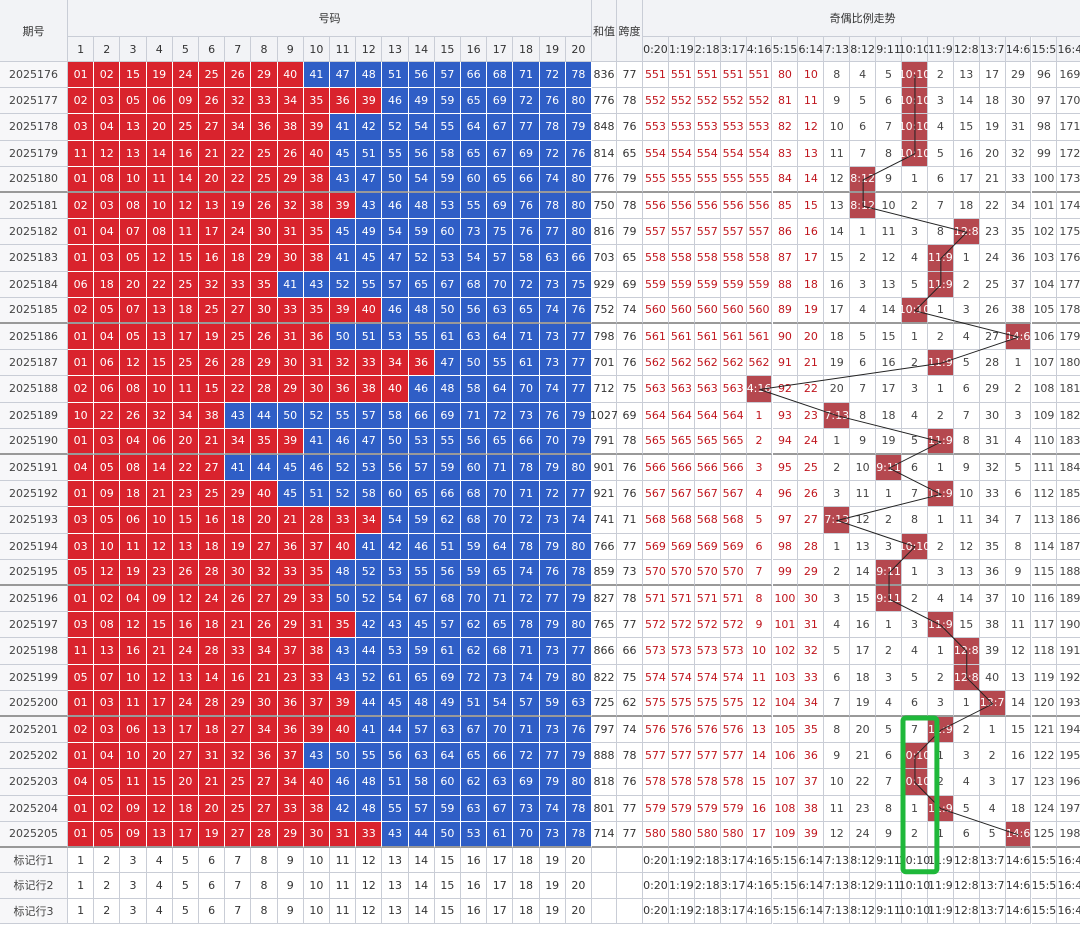  What do you see at coordinates (421, 284) in the screenshot?
I see `drawn-number: 65` at bounding box center [421, 284].